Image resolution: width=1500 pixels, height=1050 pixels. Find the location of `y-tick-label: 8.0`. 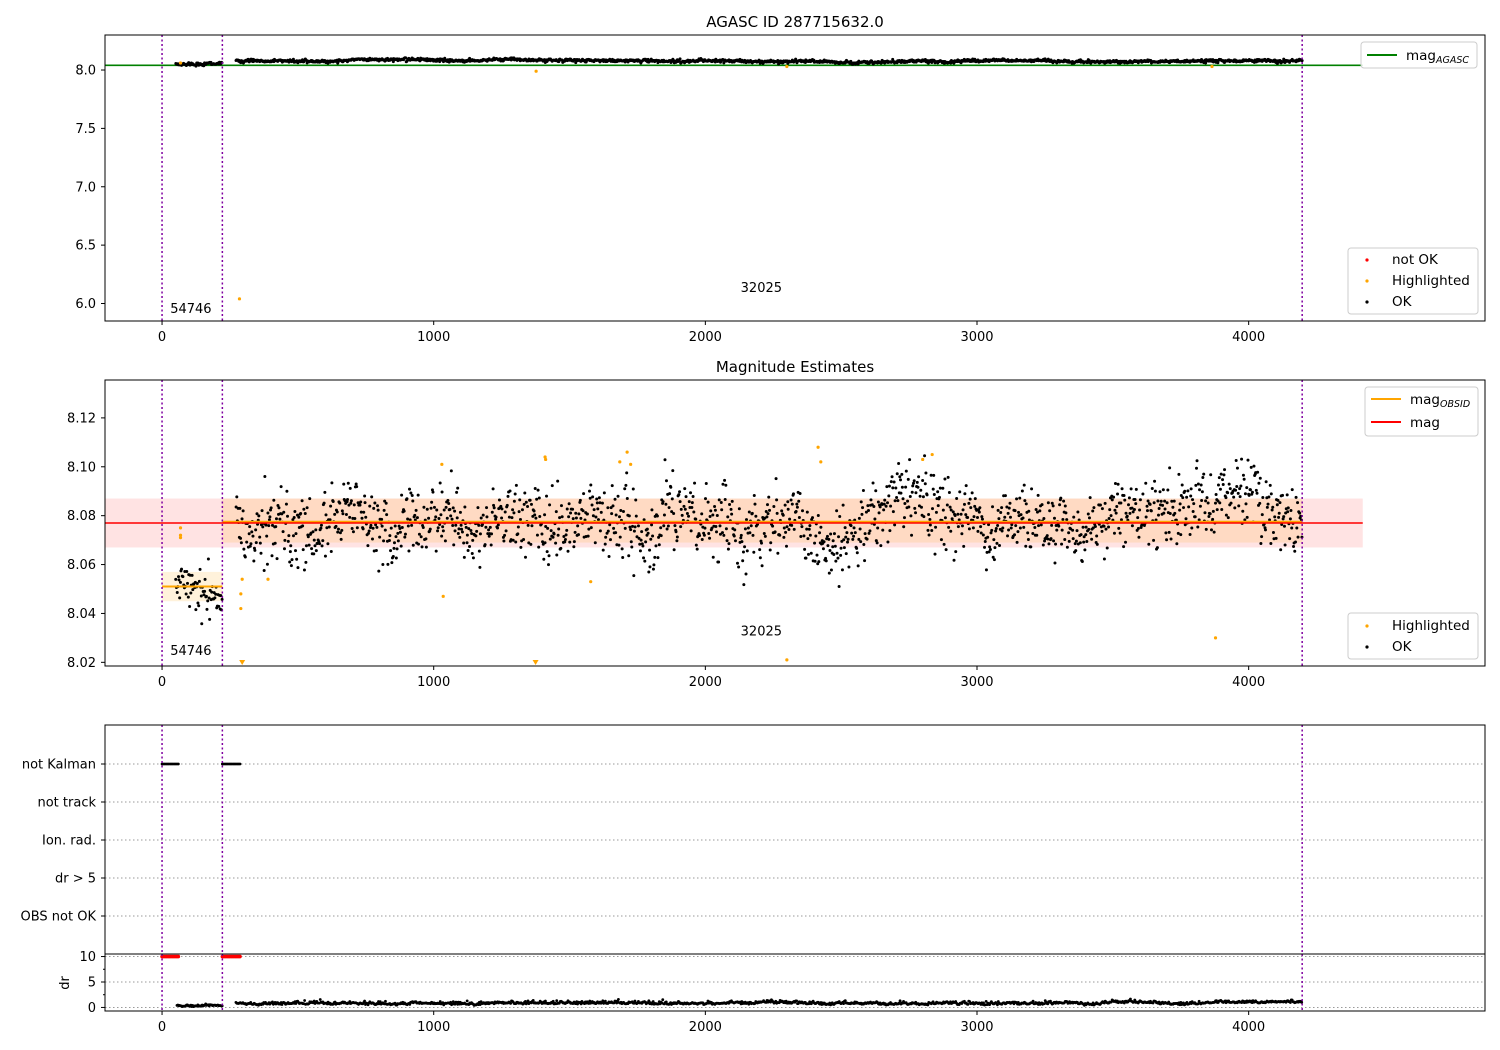

y-tick-label: 8.0 is located at coordinates (85, 71).